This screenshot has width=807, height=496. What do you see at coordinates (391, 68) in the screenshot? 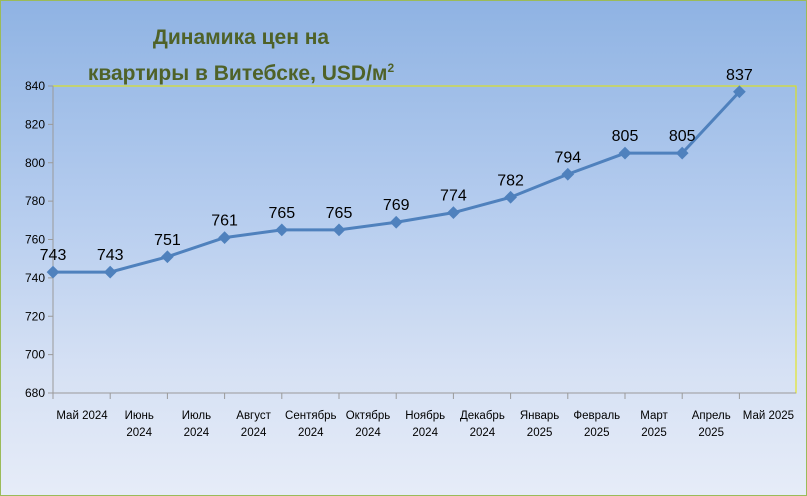
I see `chart-title-superscript: 2` at bounding box center [391, 68].